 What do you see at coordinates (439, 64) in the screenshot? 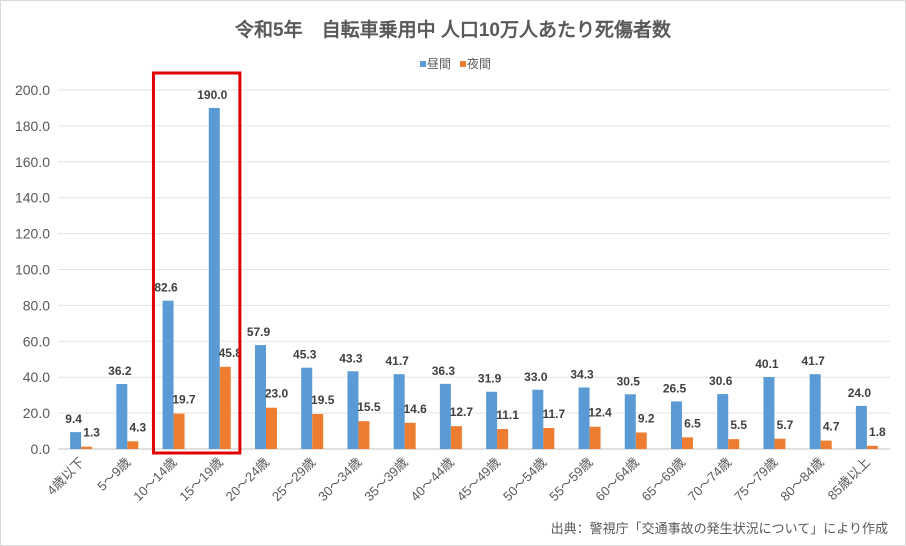
I see `legend-label-day: 昼間` at bounding box center [439, 64].